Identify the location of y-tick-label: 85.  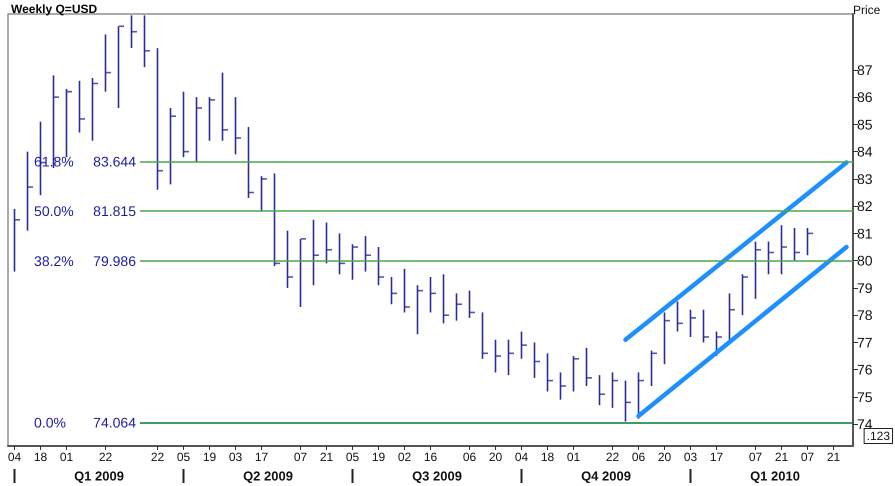
(865, 124).